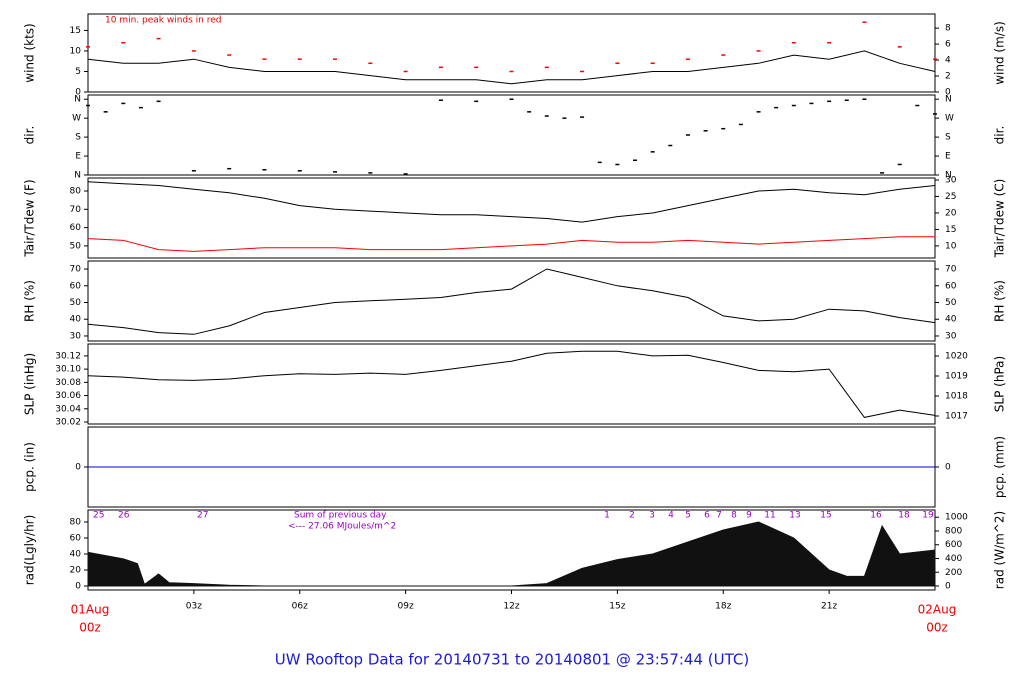 This screenshot has width=1024, height=700. Describe the element at coordinates (68, 396) in the screenshot. I see `y-tick-label: 30.06` at that location.